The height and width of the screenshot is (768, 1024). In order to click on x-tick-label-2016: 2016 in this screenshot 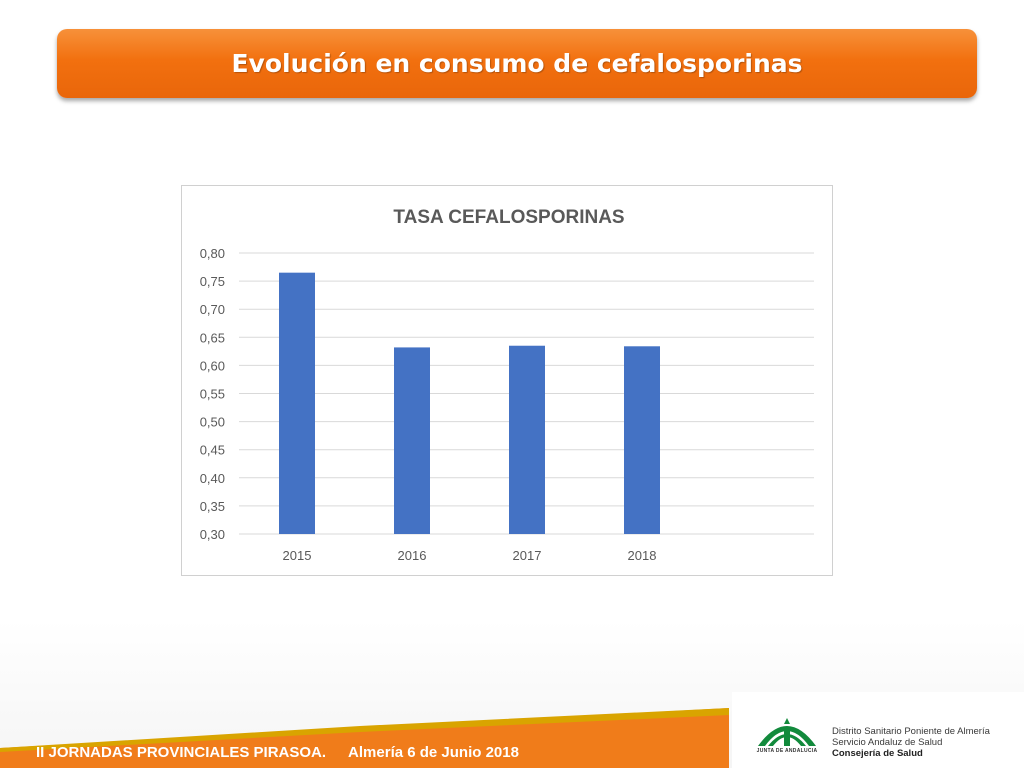, I will do `click(412, 555)`.